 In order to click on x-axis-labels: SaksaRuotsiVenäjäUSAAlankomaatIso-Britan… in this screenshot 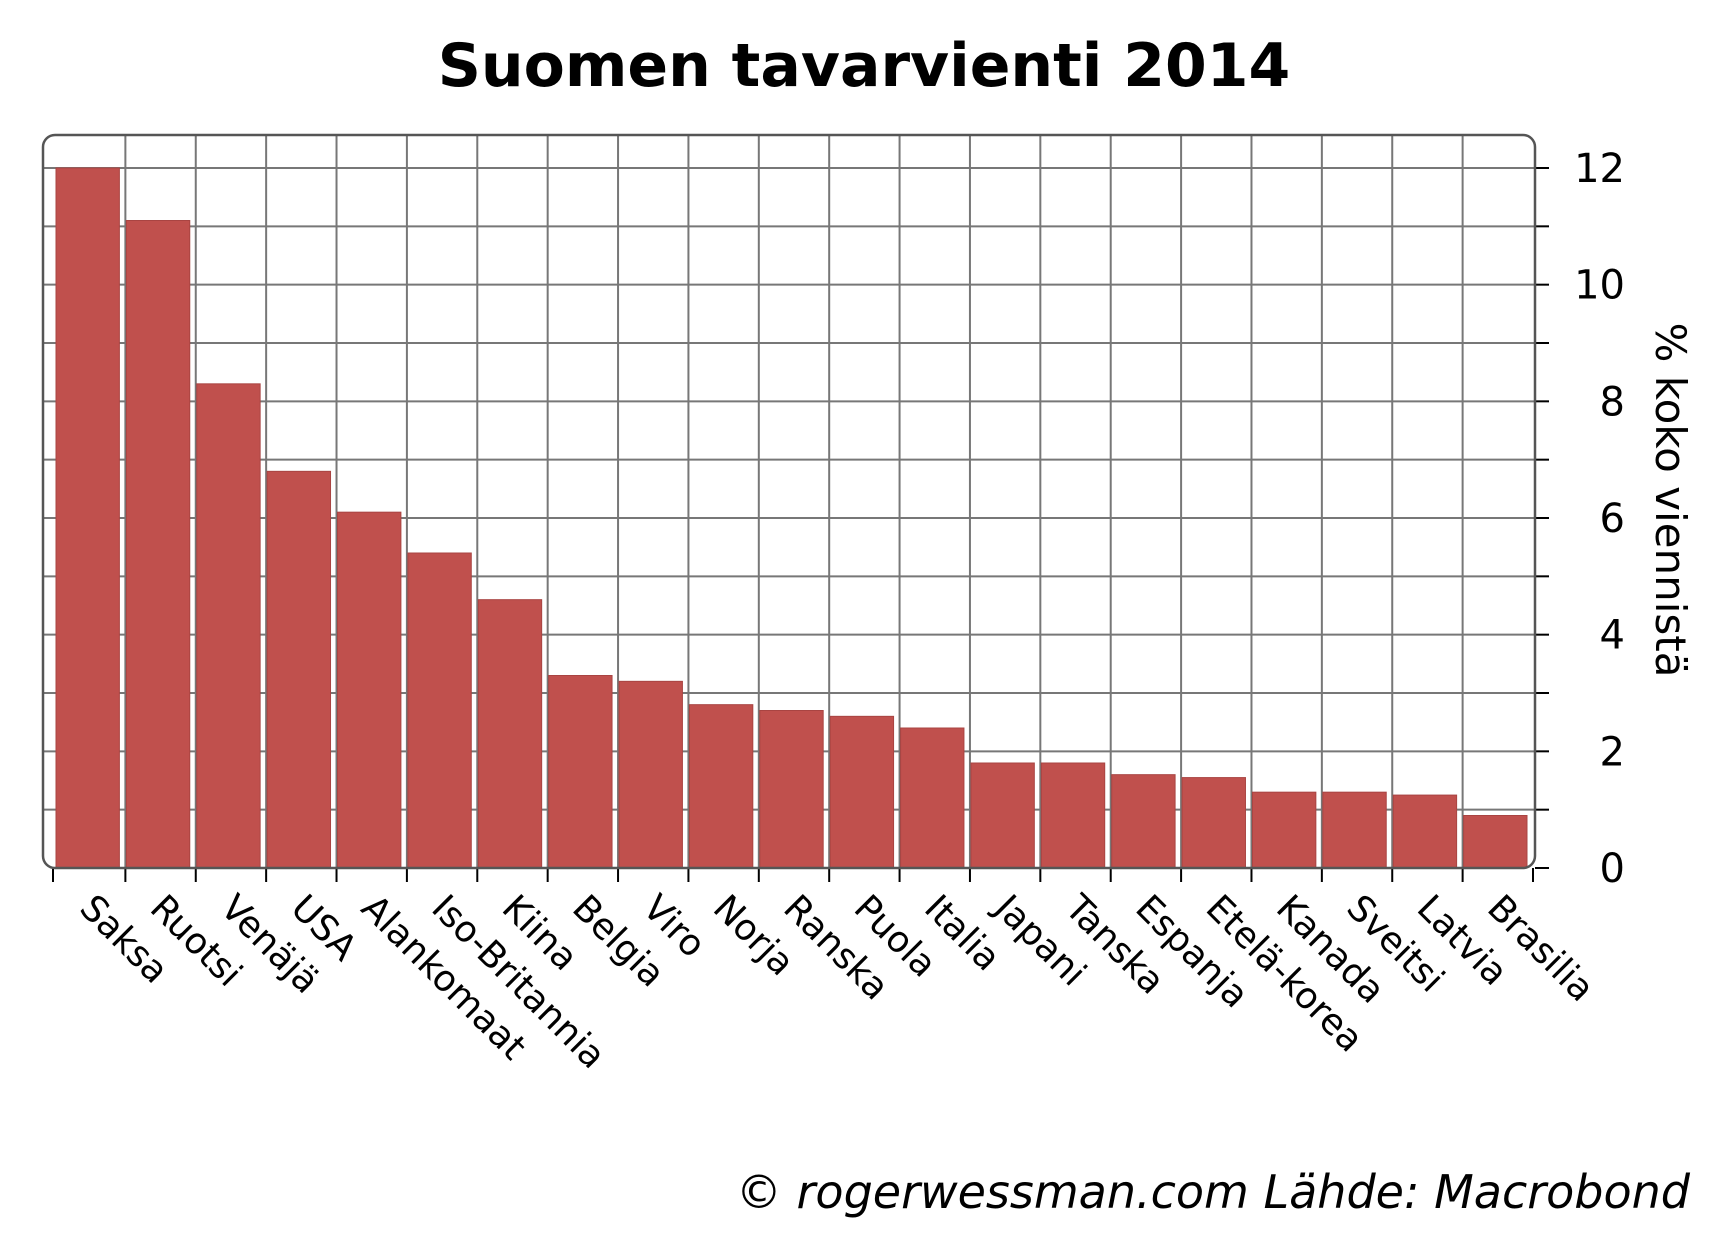, I will do `click(837, 981)`.